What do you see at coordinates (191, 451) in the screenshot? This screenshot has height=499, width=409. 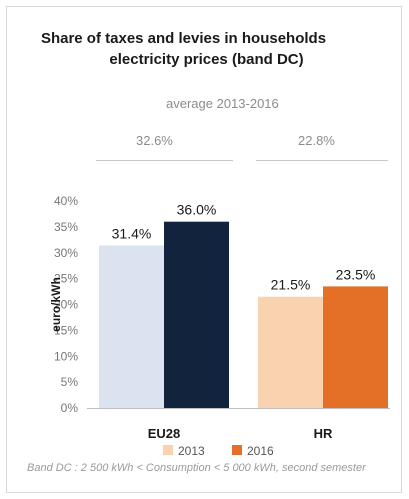 I see `legend-label-2013: 2013` at bounding box center [191, 451].